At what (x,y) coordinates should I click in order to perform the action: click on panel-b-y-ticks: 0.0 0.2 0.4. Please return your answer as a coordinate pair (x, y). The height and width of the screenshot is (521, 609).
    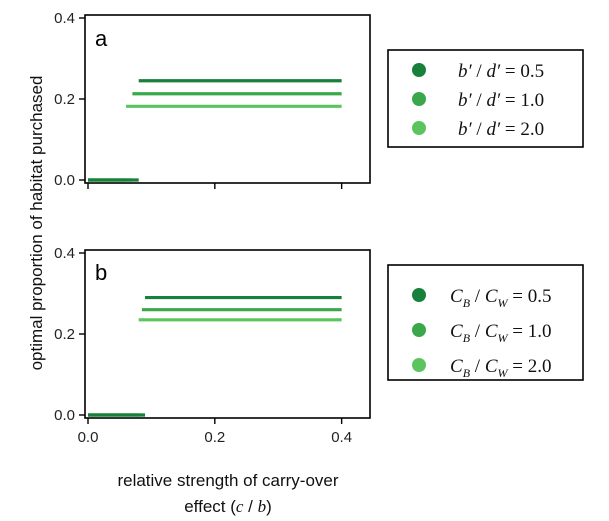
    Looking at the image, I should click on (69, 334).